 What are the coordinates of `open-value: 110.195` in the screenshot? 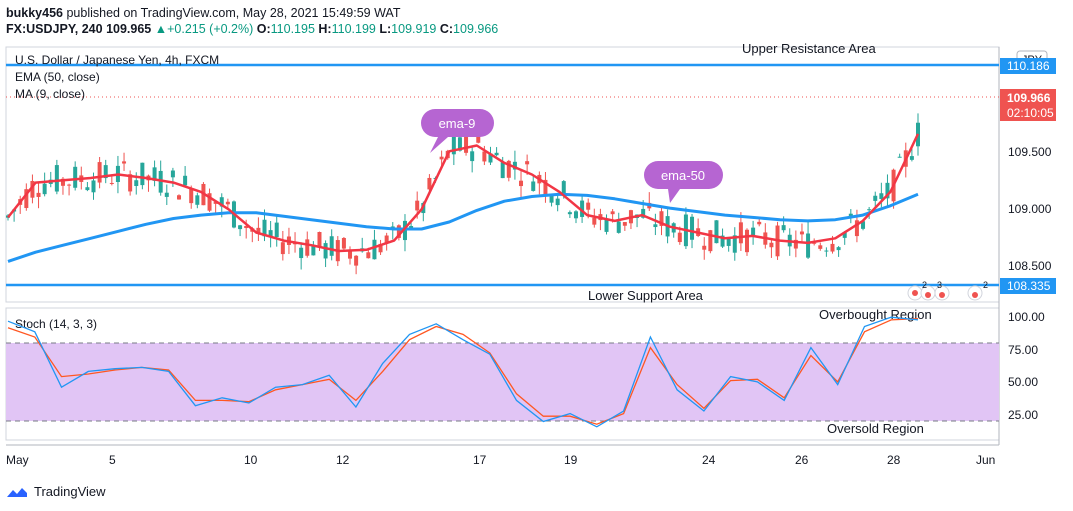 It's located at (292, 29).